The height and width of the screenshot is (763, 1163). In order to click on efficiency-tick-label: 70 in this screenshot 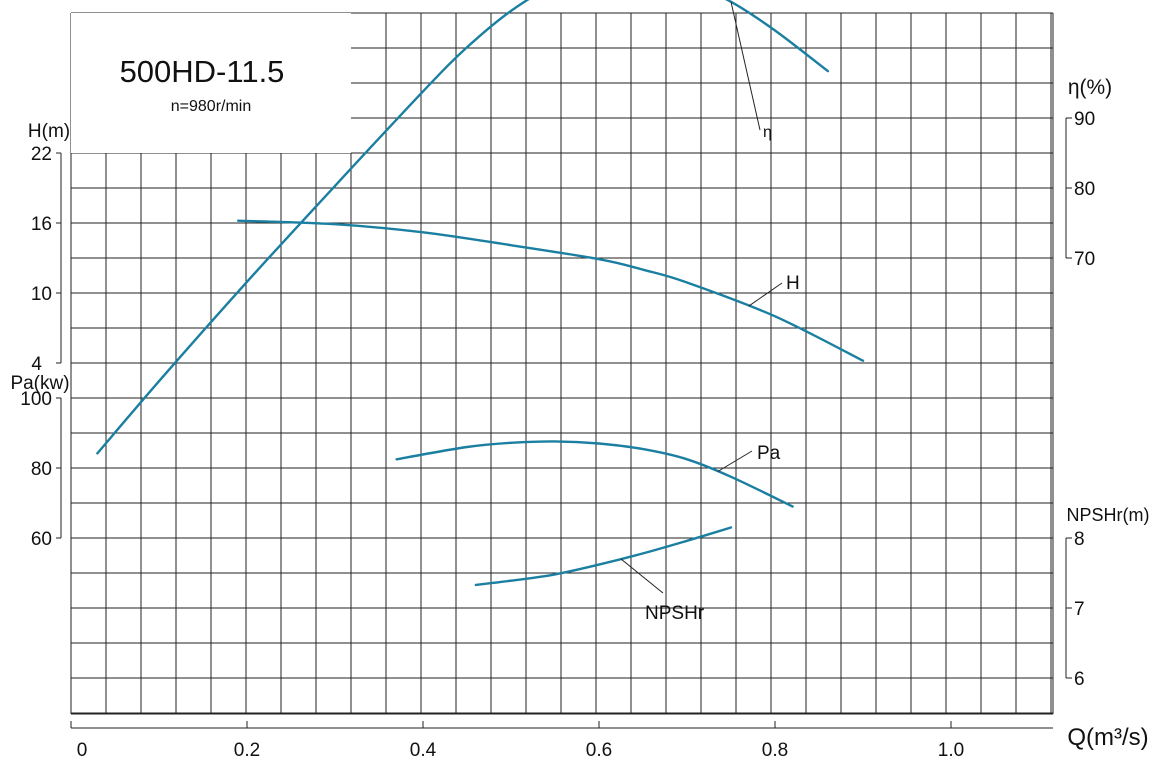, I will do `click(1084, 259)`.